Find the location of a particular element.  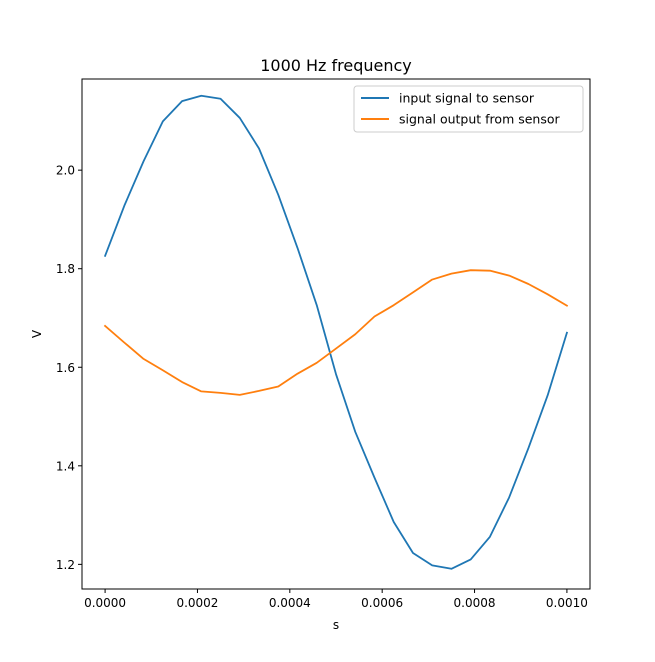

chart-title: 1000 Hz frequency is located at coordinates (336, 65).